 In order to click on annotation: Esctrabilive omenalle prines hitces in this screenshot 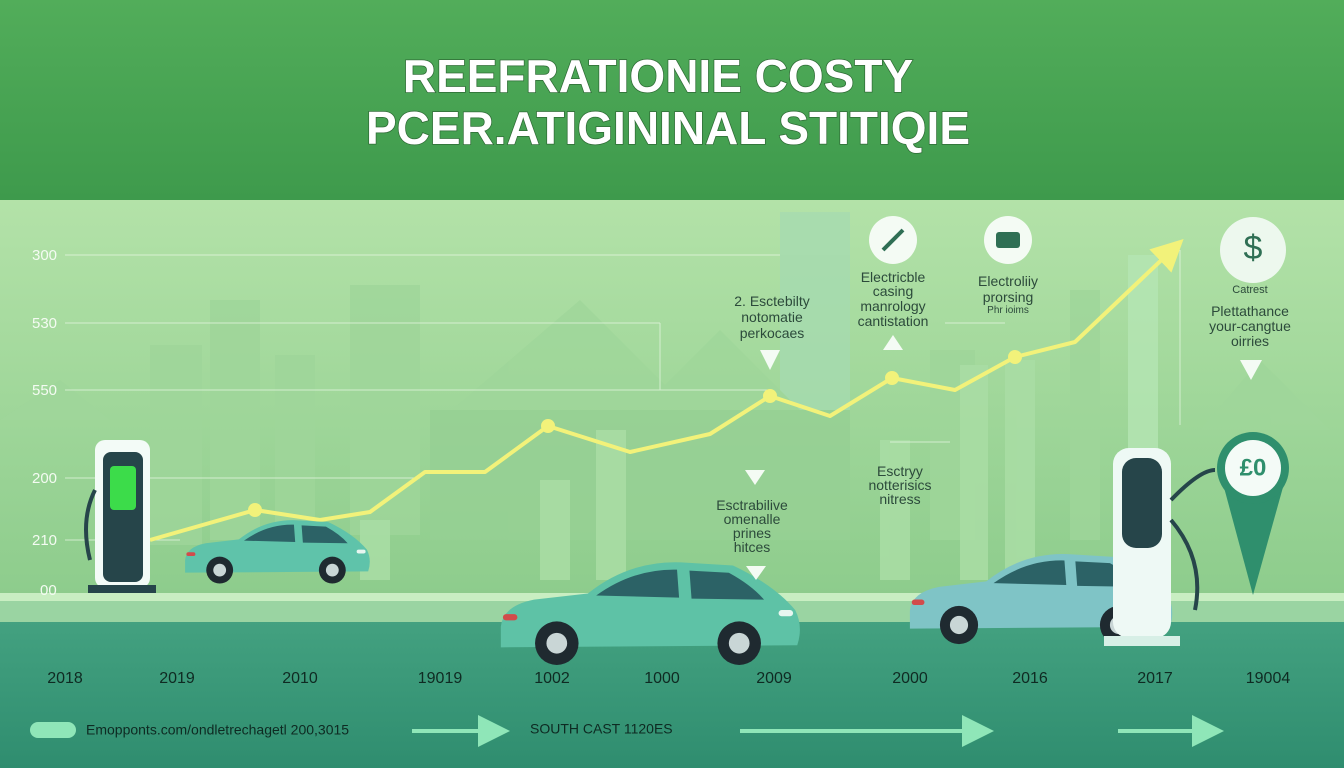, I will do `click(752, 526)`.